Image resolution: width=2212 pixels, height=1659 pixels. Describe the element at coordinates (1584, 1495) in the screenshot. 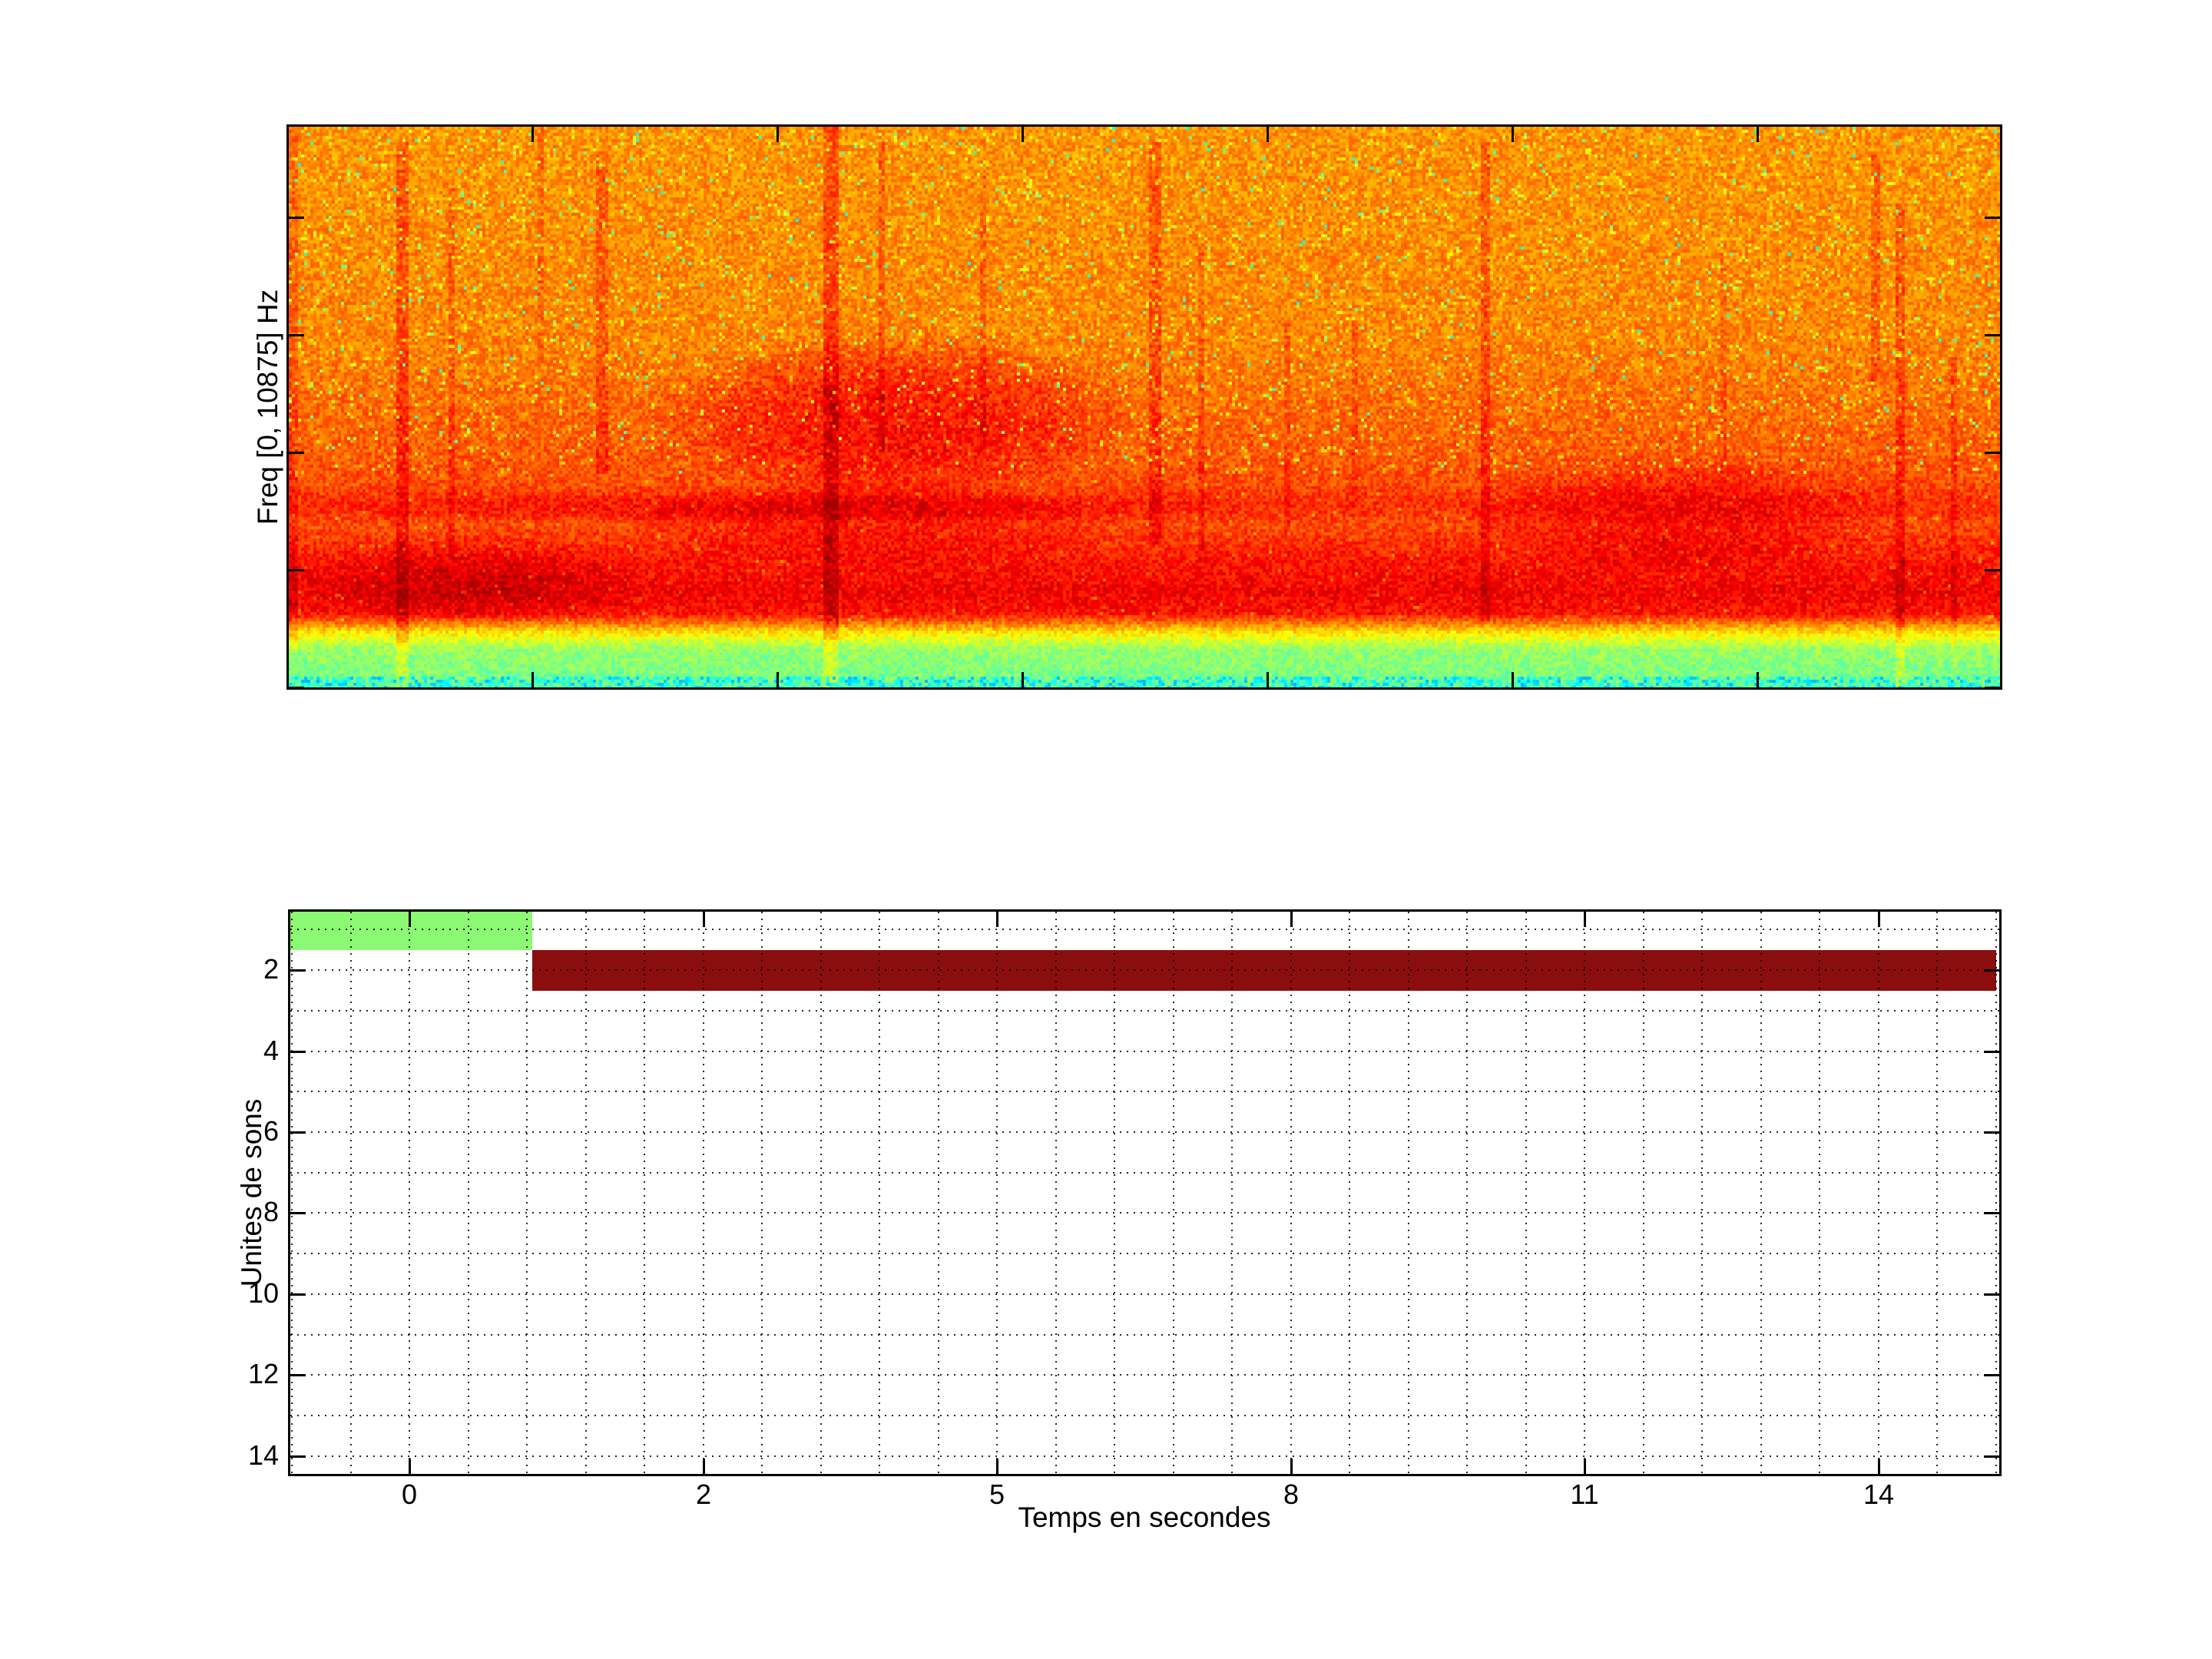

I see `timeline-x-tick-label: 11` at that location.